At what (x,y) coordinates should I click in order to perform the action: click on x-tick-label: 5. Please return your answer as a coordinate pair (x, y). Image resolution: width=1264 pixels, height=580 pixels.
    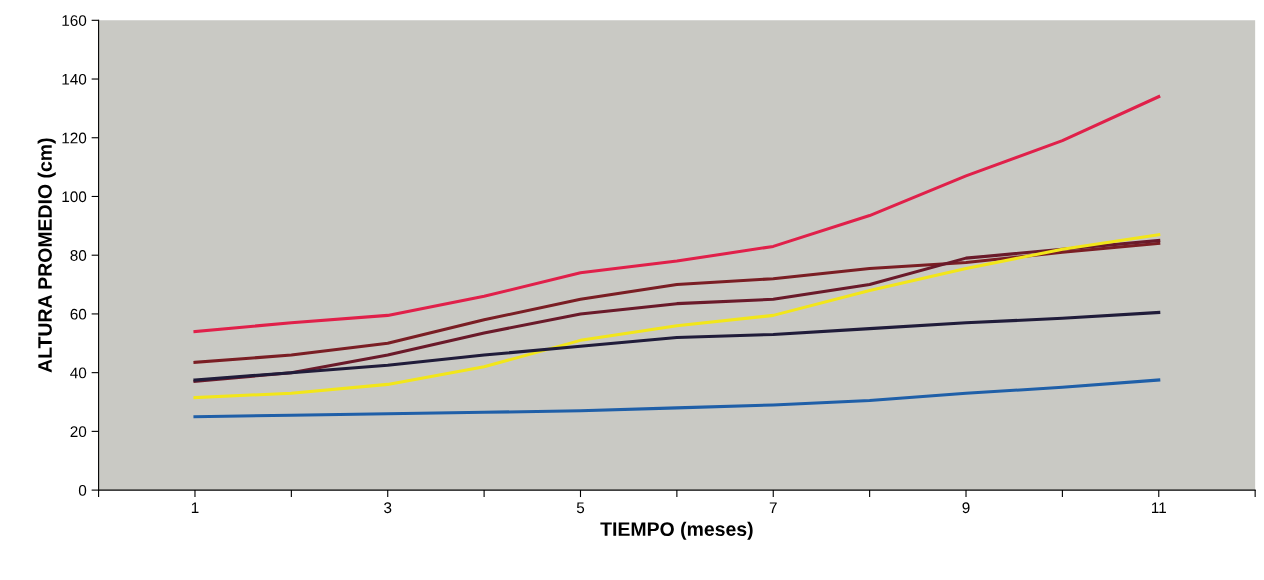
    Looking at the image, I should click on (580, 508).